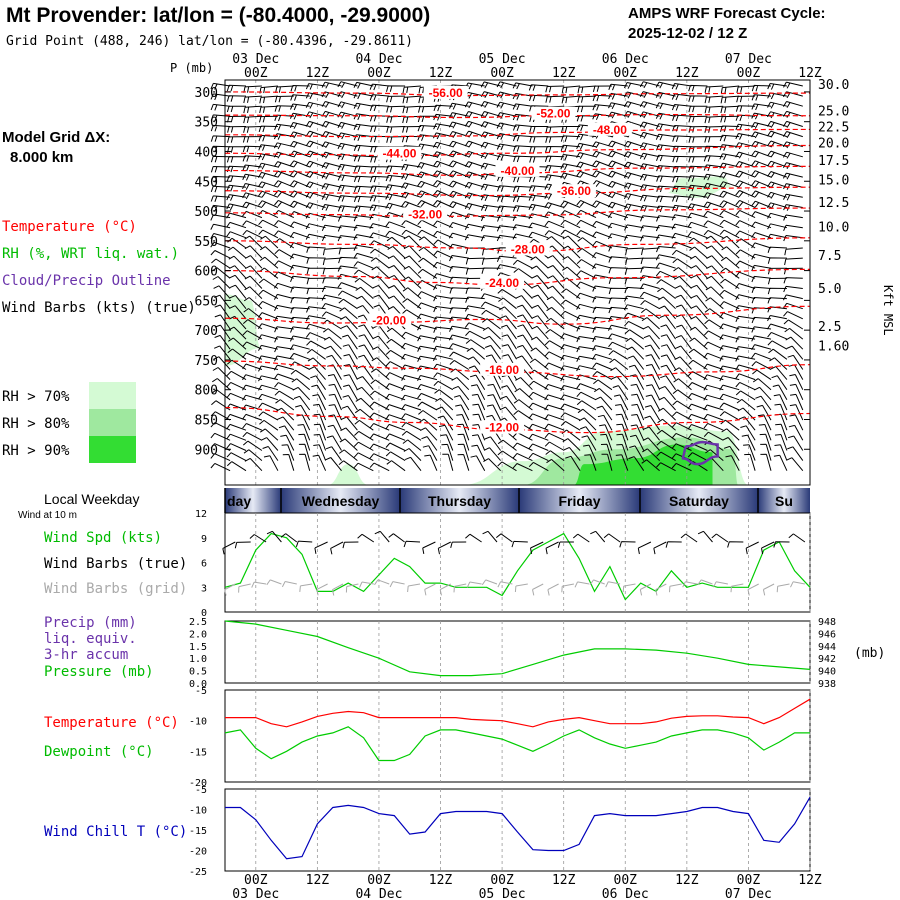  I want to click on height-tick-label: 12.5, so click(833, 203).